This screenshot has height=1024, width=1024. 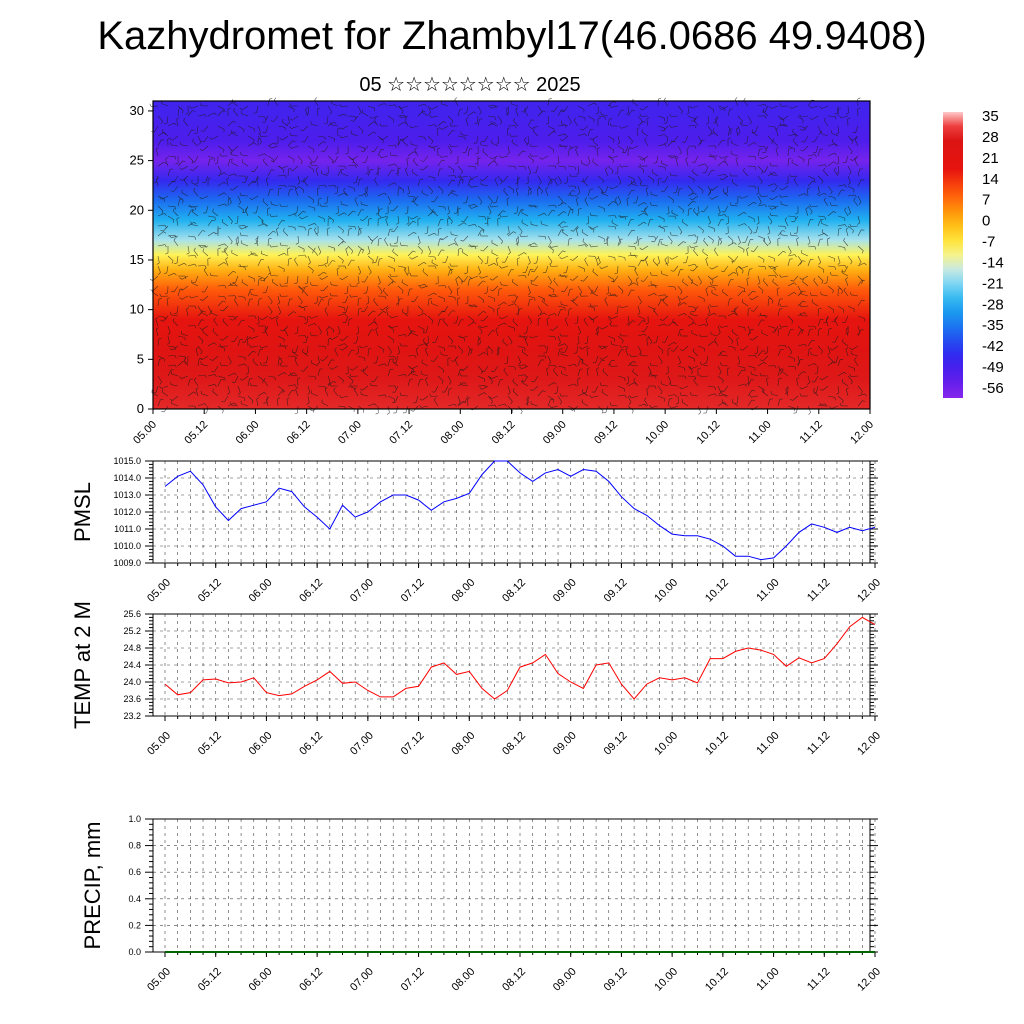 What do you see at coordinates (990, 137) in the screenshot?
I see `colorbar-label: 28` at bounding box center [990, 137].